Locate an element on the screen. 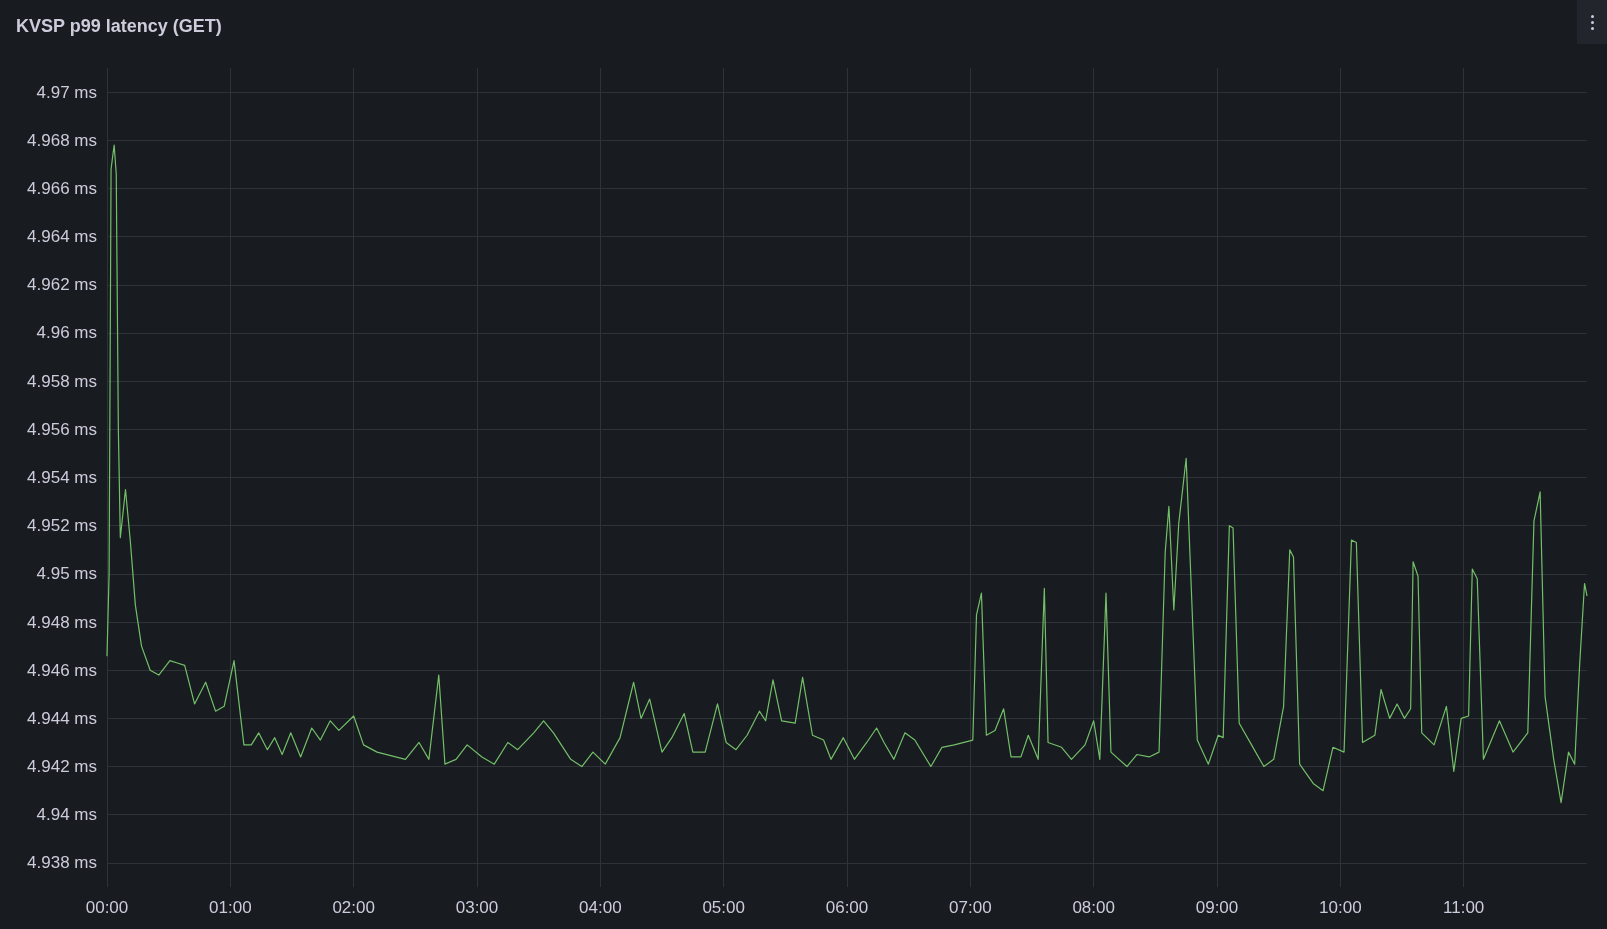 The image size is (1607, 929). y-tick-label: 4.956 ms is located at coordinates (62, 429).